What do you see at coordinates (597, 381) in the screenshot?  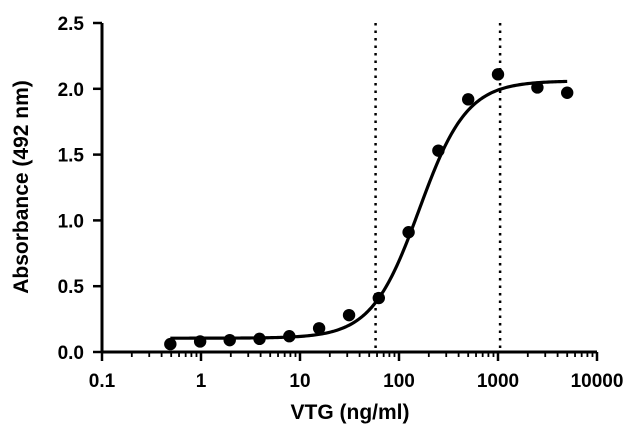 I see `x-tick-label: 10000` at bounding box center [597, 381].